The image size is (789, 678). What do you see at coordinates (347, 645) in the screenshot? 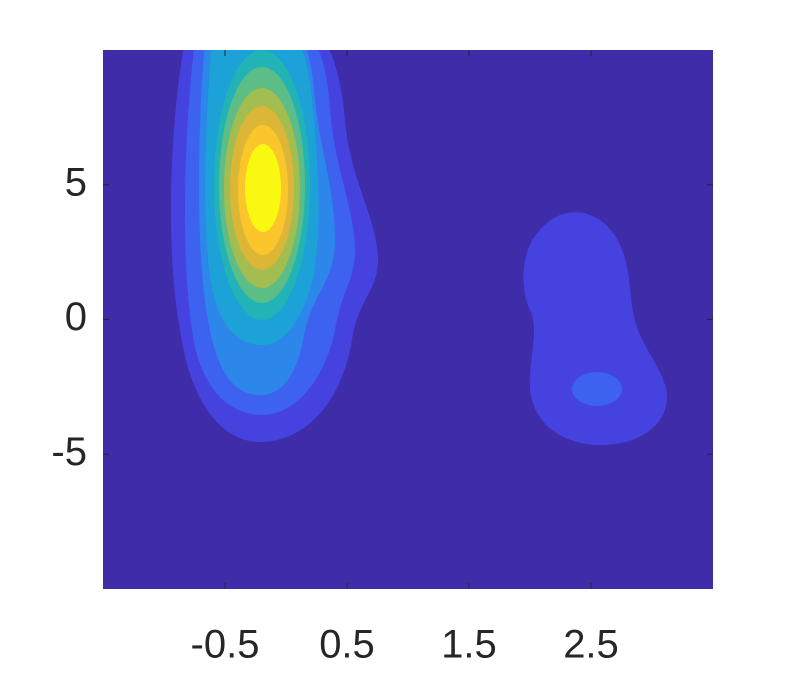
I see `x-tick-label: 0.5` at bounding box center [347, 645].